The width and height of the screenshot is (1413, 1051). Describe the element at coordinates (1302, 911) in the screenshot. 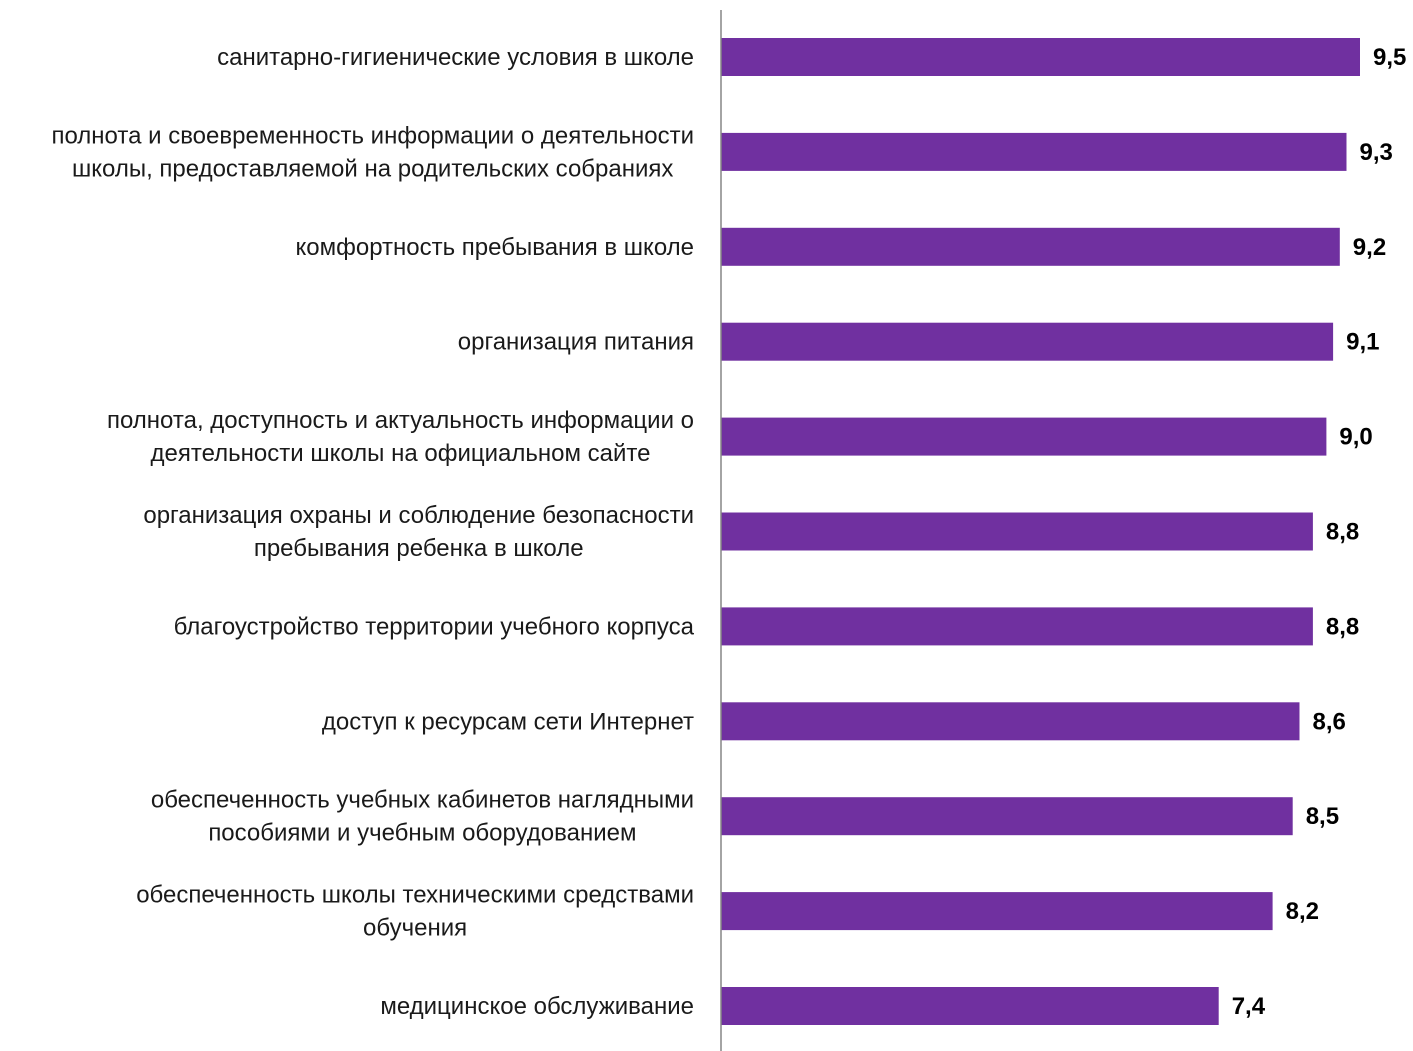

I see `data-label: 8,2` at that location.